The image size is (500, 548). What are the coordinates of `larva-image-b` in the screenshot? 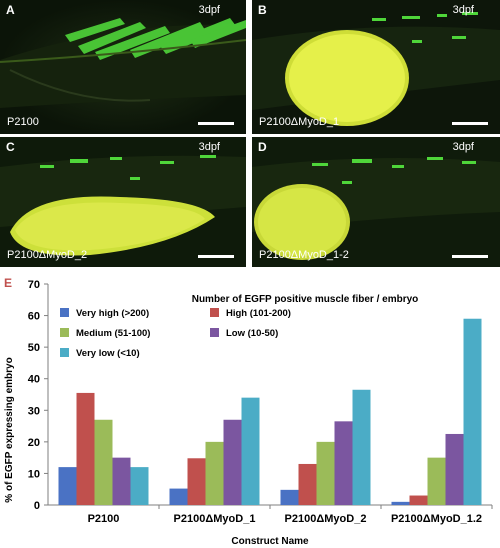 It's located at (376, 67).